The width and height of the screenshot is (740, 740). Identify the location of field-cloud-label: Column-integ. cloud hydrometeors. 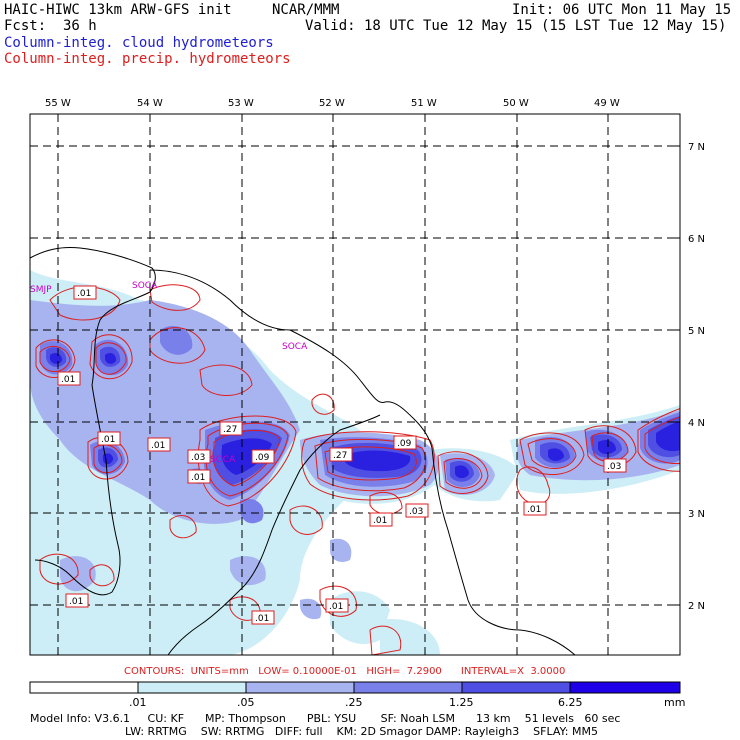
(139, 43).